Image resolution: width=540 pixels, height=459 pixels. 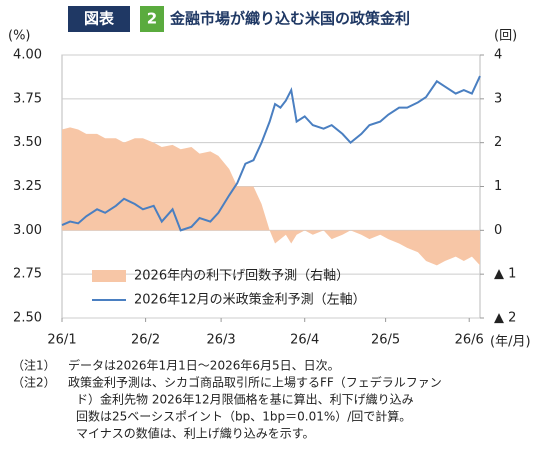 What do you see at coordinates (385, 340) in the screenshot?
I see `x-tick-label: 26/5` at bounding box center [385, 340].